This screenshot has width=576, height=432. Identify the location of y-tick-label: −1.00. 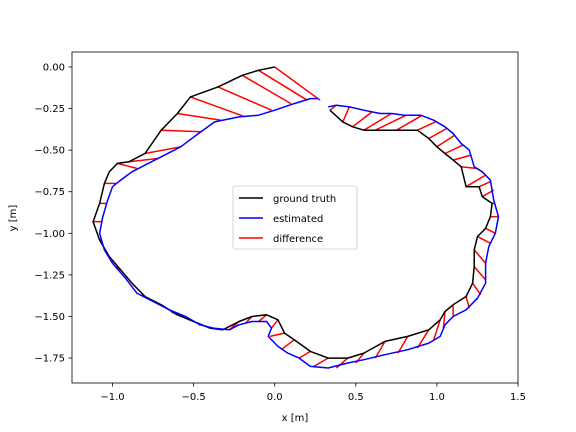
(49, 234).